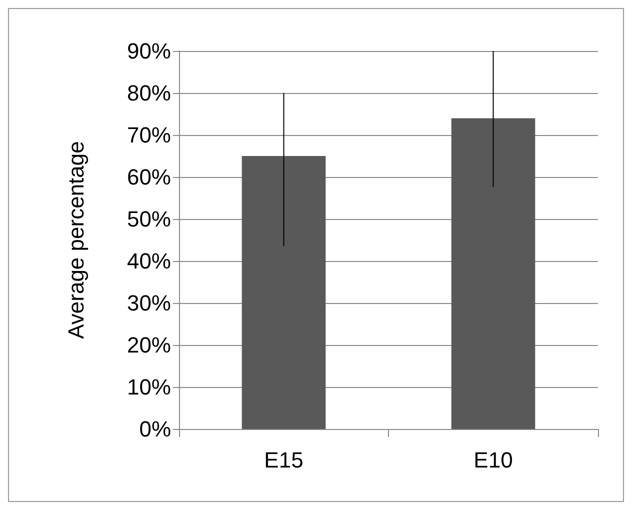  Describe the element at coordinates (148, 387) in the screenshot. I see `y-tick-label: 10%` at that location.